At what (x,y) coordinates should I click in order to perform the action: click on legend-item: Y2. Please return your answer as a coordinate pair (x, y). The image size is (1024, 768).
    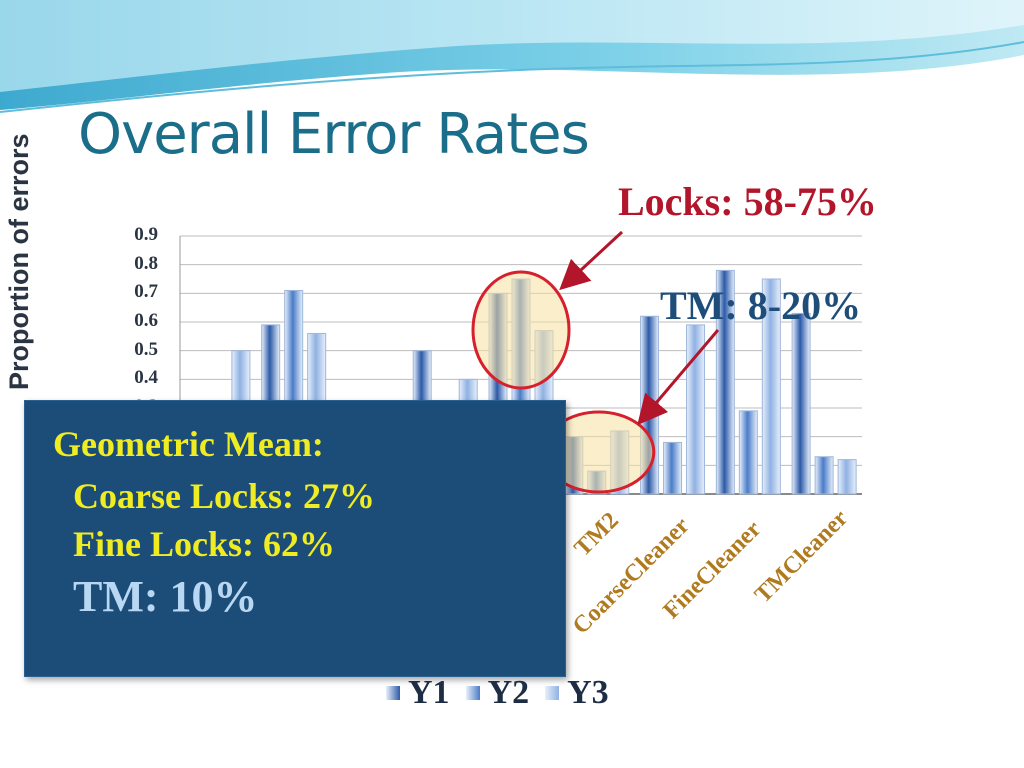
    Looking at the image, I should click on (497, 693).